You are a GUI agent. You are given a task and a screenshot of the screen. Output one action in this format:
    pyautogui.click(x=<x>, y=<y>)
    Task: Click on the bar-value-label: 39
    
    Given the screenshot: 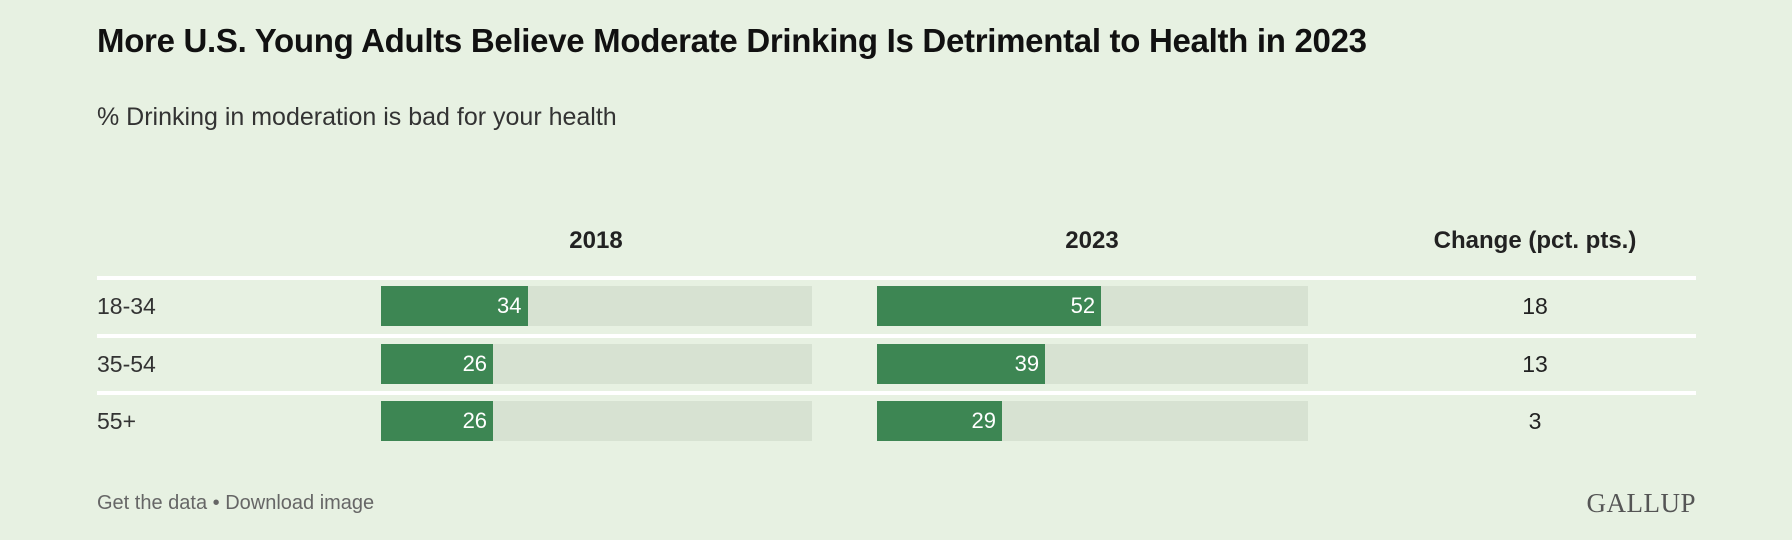 What is the action you would take?
    pyautogui.click(x=1027, y=363)
    